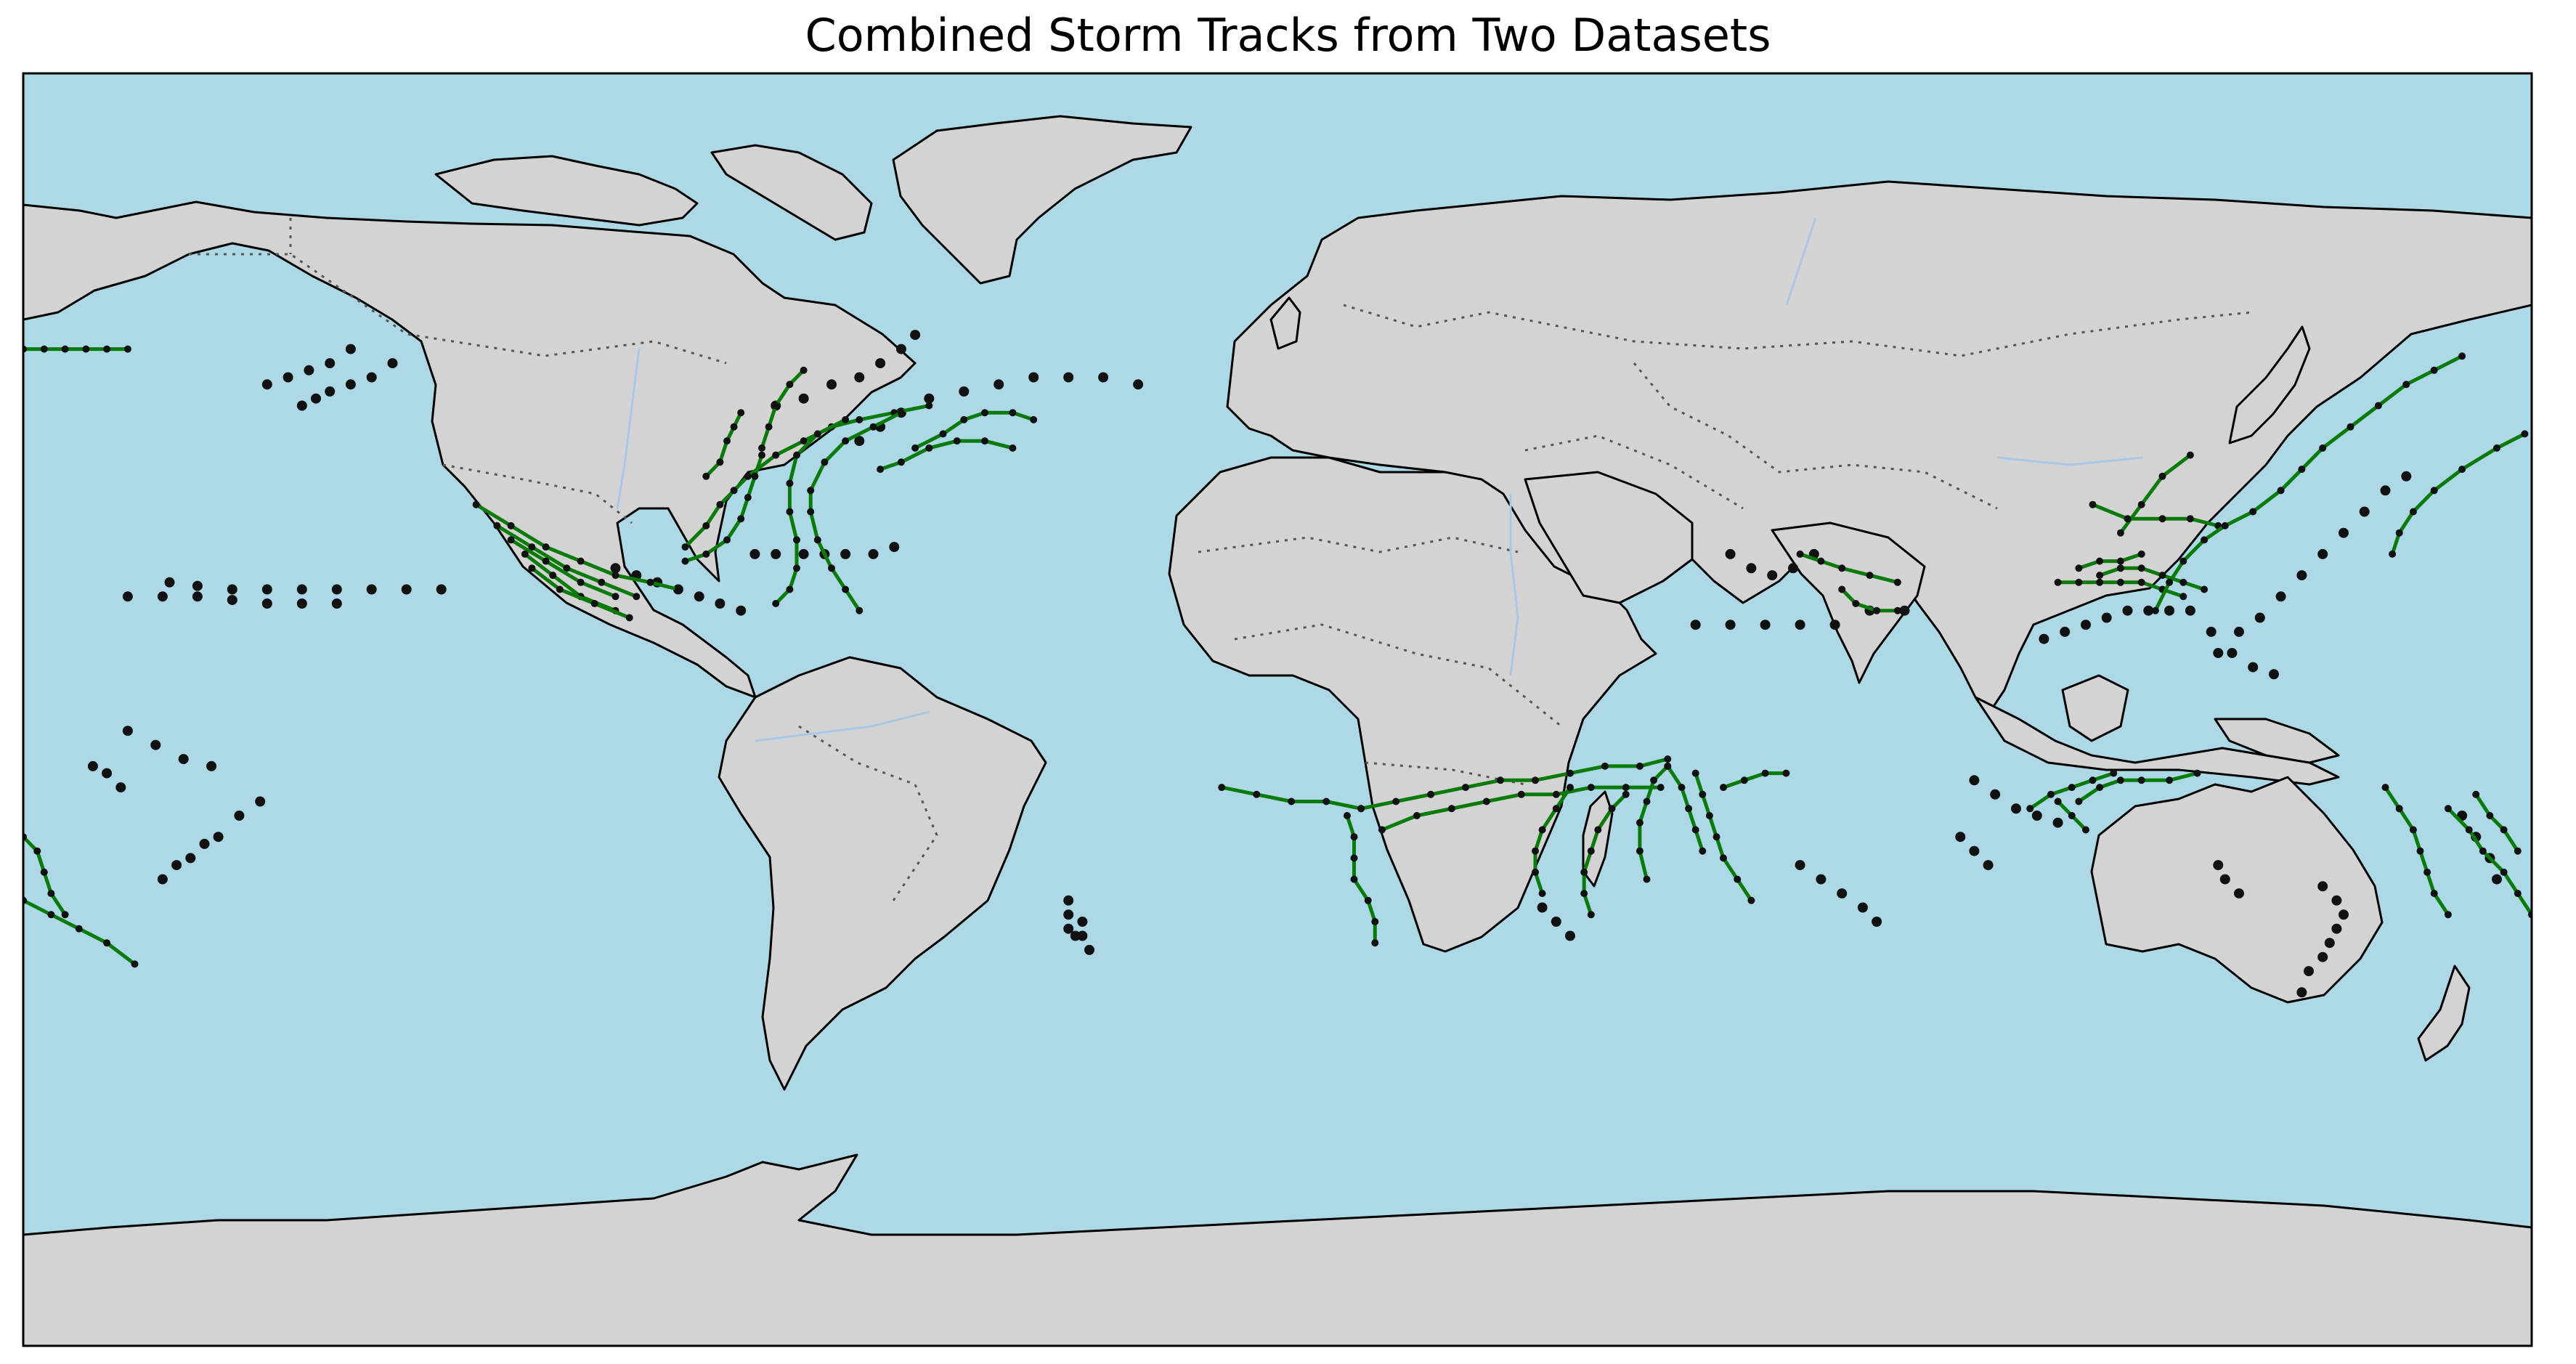  I want to click on land-india, so click(1849, 603).